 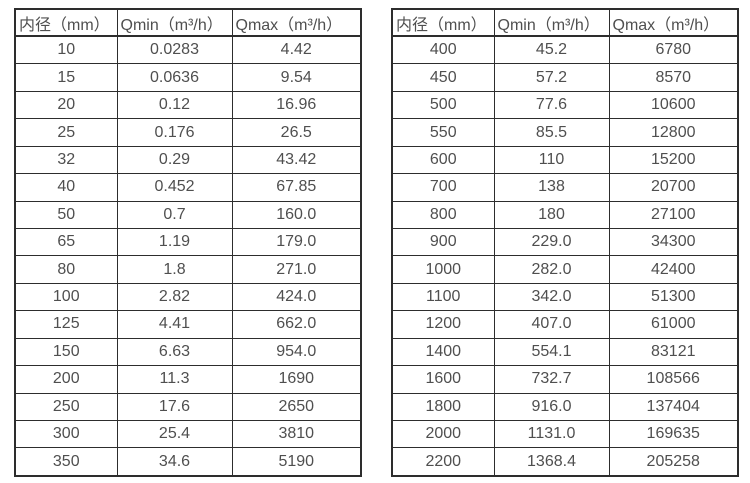 What do you see at coordinates (296, 242) in the screenshot?
I see `cell-qmax: 179.0` at bounding box center [296, 242].